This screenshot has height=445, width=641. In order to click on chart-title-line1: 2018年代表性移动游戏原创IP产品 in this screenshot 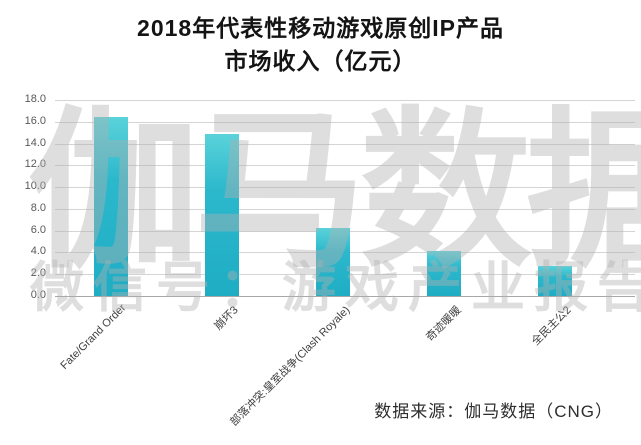, I will do `click(320, 28)`.